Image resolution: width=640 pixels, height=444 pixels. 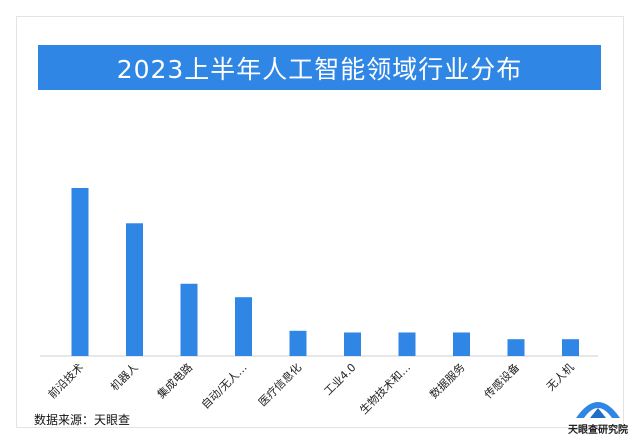 What do you see at coordinates (339, 379) in the screenshot?
I see `tick-label-5: 工业4.0` at bounding box center [339, 379].